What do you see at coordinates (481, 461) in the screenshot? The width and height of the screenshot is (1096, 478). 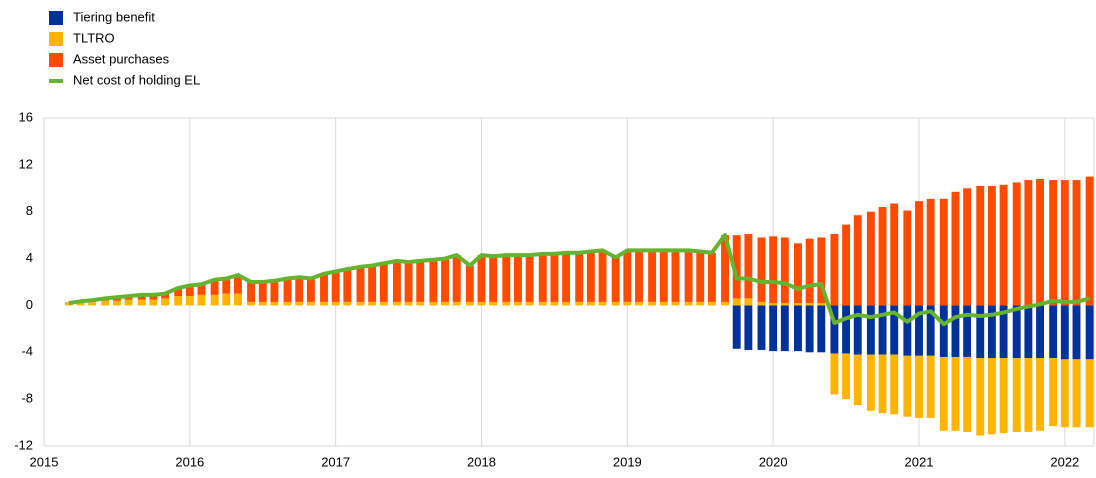 I see `x-tick-label: 2018` at bounding box center [481, 461].